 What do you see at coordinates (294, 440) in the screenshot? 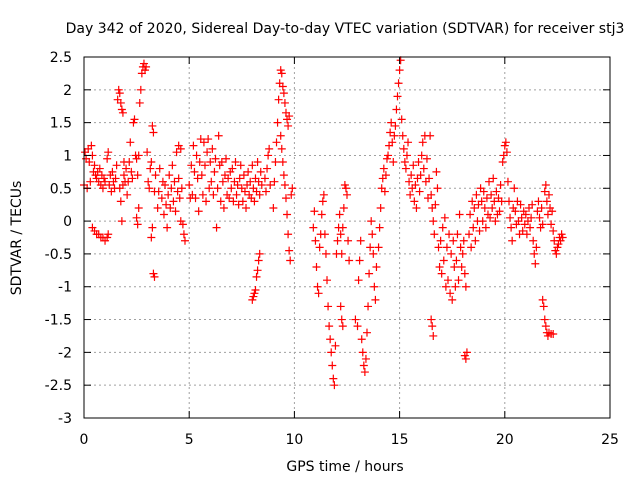
I see `x-tick-label: 10` at bounding box center [294, 440].